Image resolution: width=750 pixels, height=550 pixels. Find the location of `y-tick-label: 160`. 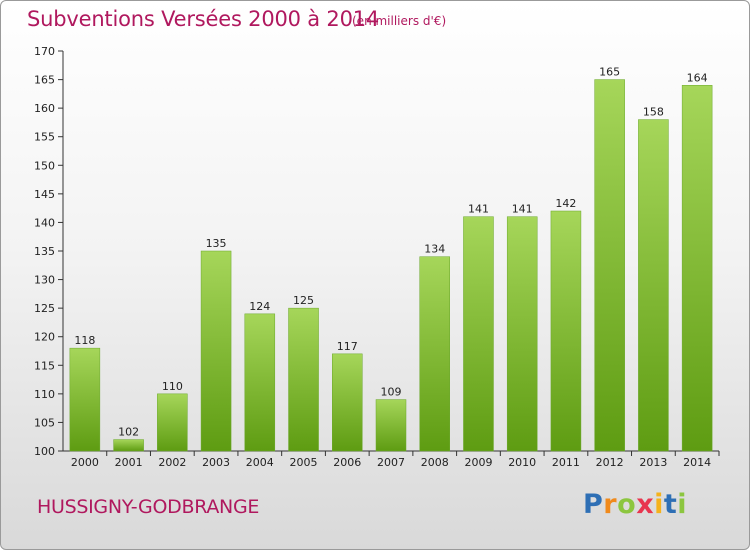

y-tick-label: 160 is located at coordinates (44, 108).